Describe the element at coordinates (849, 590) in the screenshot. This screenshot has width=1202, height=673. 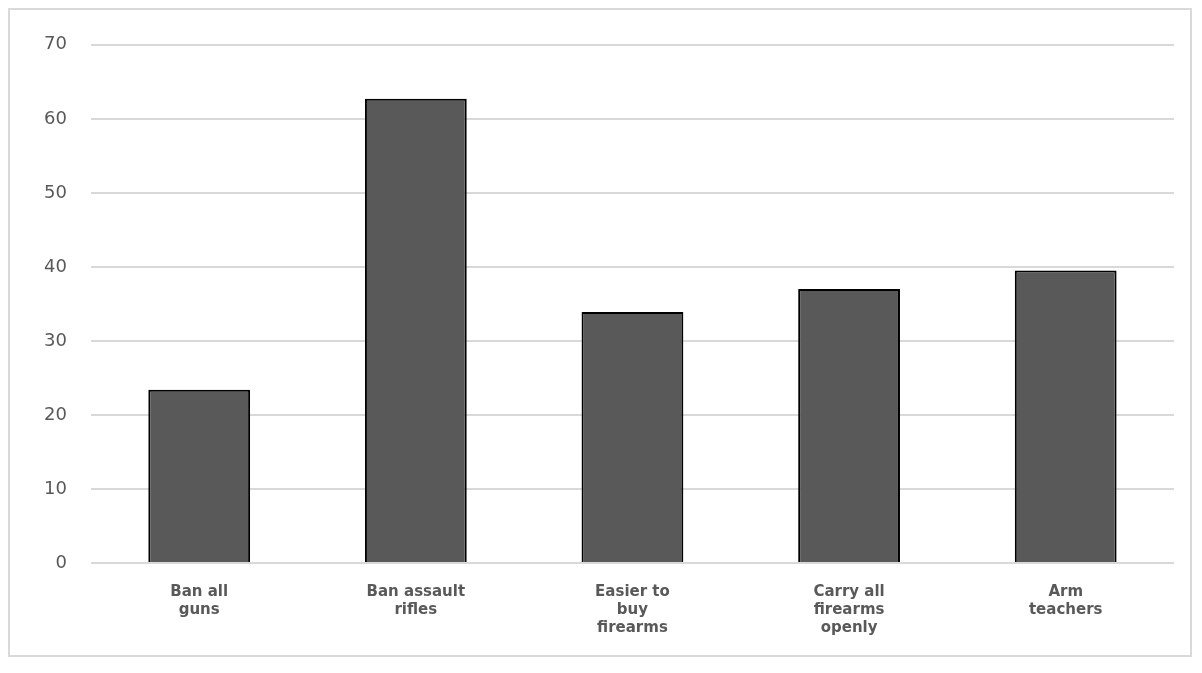
I see `category-label: Carry all` at that location.